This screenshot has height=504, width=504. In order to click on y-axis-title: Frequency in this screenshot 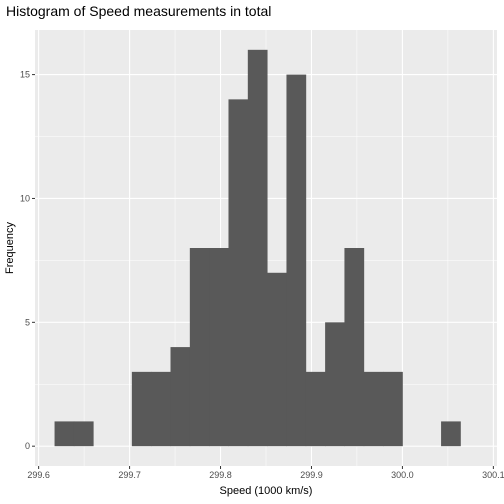, I will do `click(10, 248)`.